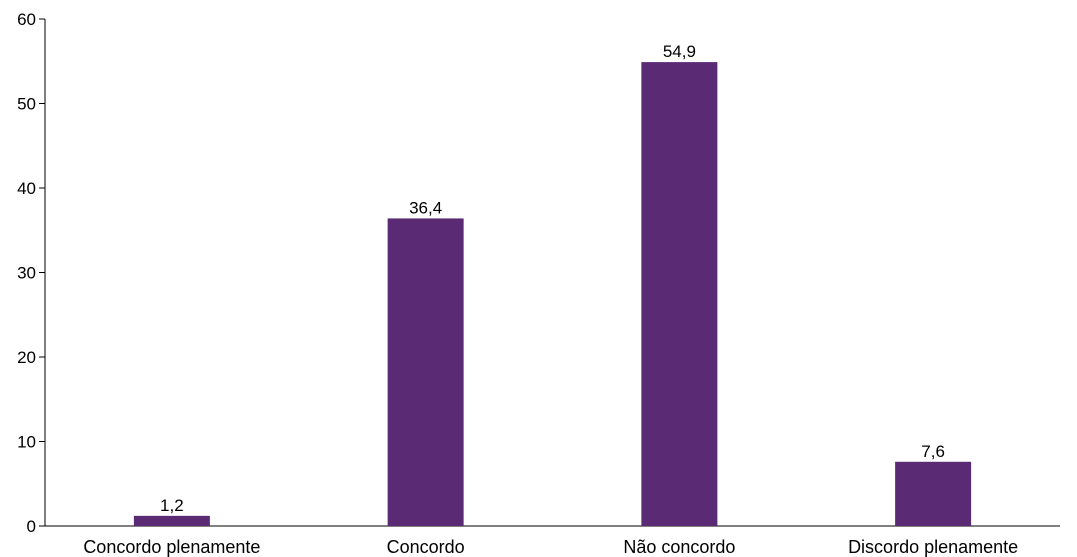  I want to click on y-tick-label: 10, so click(26, 442).